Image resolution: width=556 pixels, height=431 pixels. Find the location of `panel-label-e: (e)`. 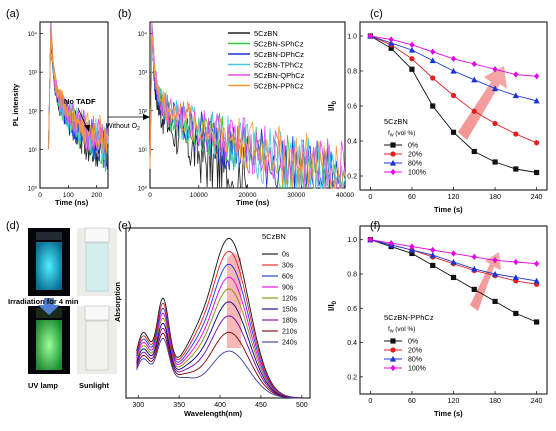

panel-label-e: (e) is located at coordinates (124, 226).